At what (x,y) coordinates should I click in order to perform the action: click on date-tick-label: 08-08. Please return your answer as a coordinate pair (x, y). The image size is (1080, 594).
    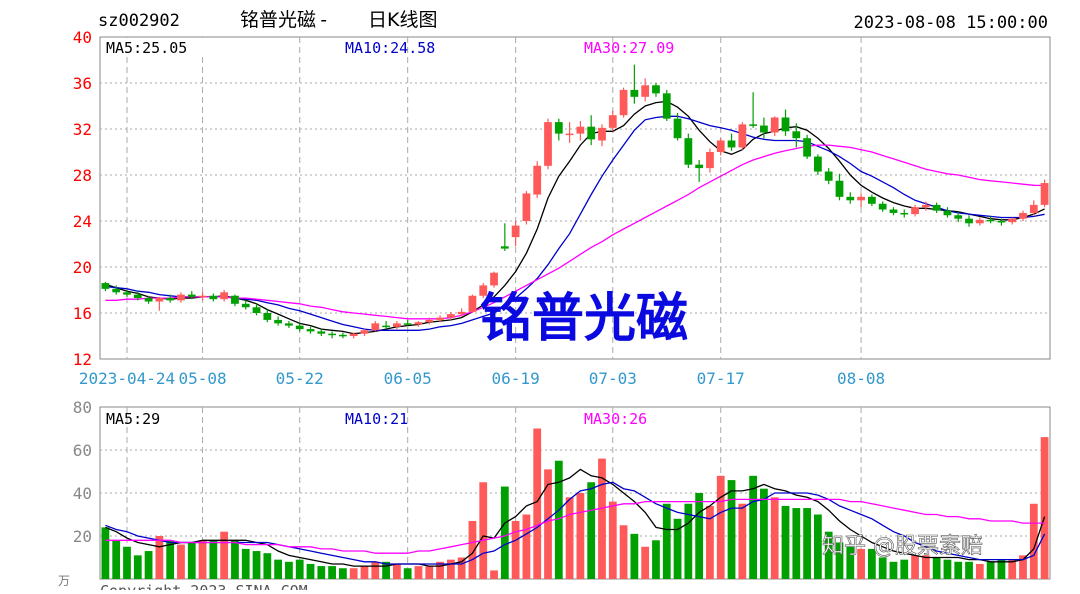
    Looking at the image, I should click on (861, 378).